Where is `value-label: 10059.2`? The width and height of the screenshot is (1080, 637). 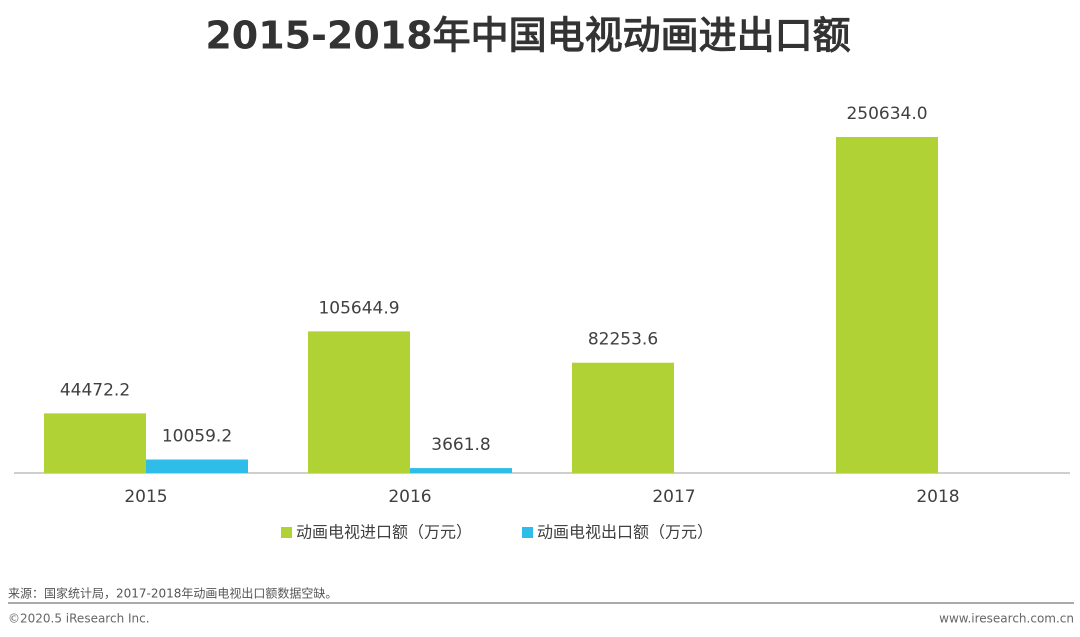 value-label: 10059.2 is located at coordinates (197, 437).